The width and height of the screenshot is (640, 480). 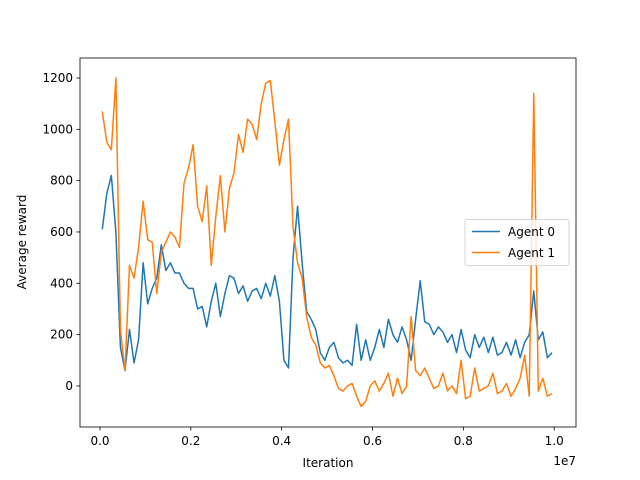 I want to click on x-offset-label: 1e7, so click(x=564, y=461).